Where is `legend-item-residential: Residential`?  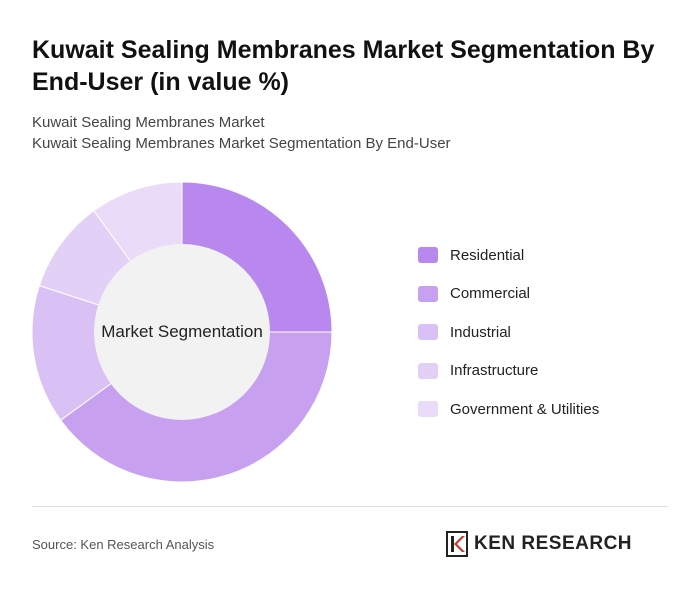 legend-item-residential: Residential is located at coordinates (553, 255).